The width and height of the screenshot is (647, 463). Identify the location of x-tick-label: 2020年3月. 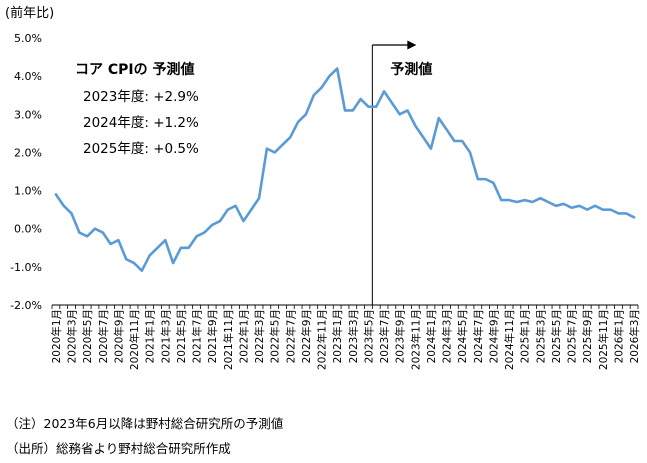
(72, 336).